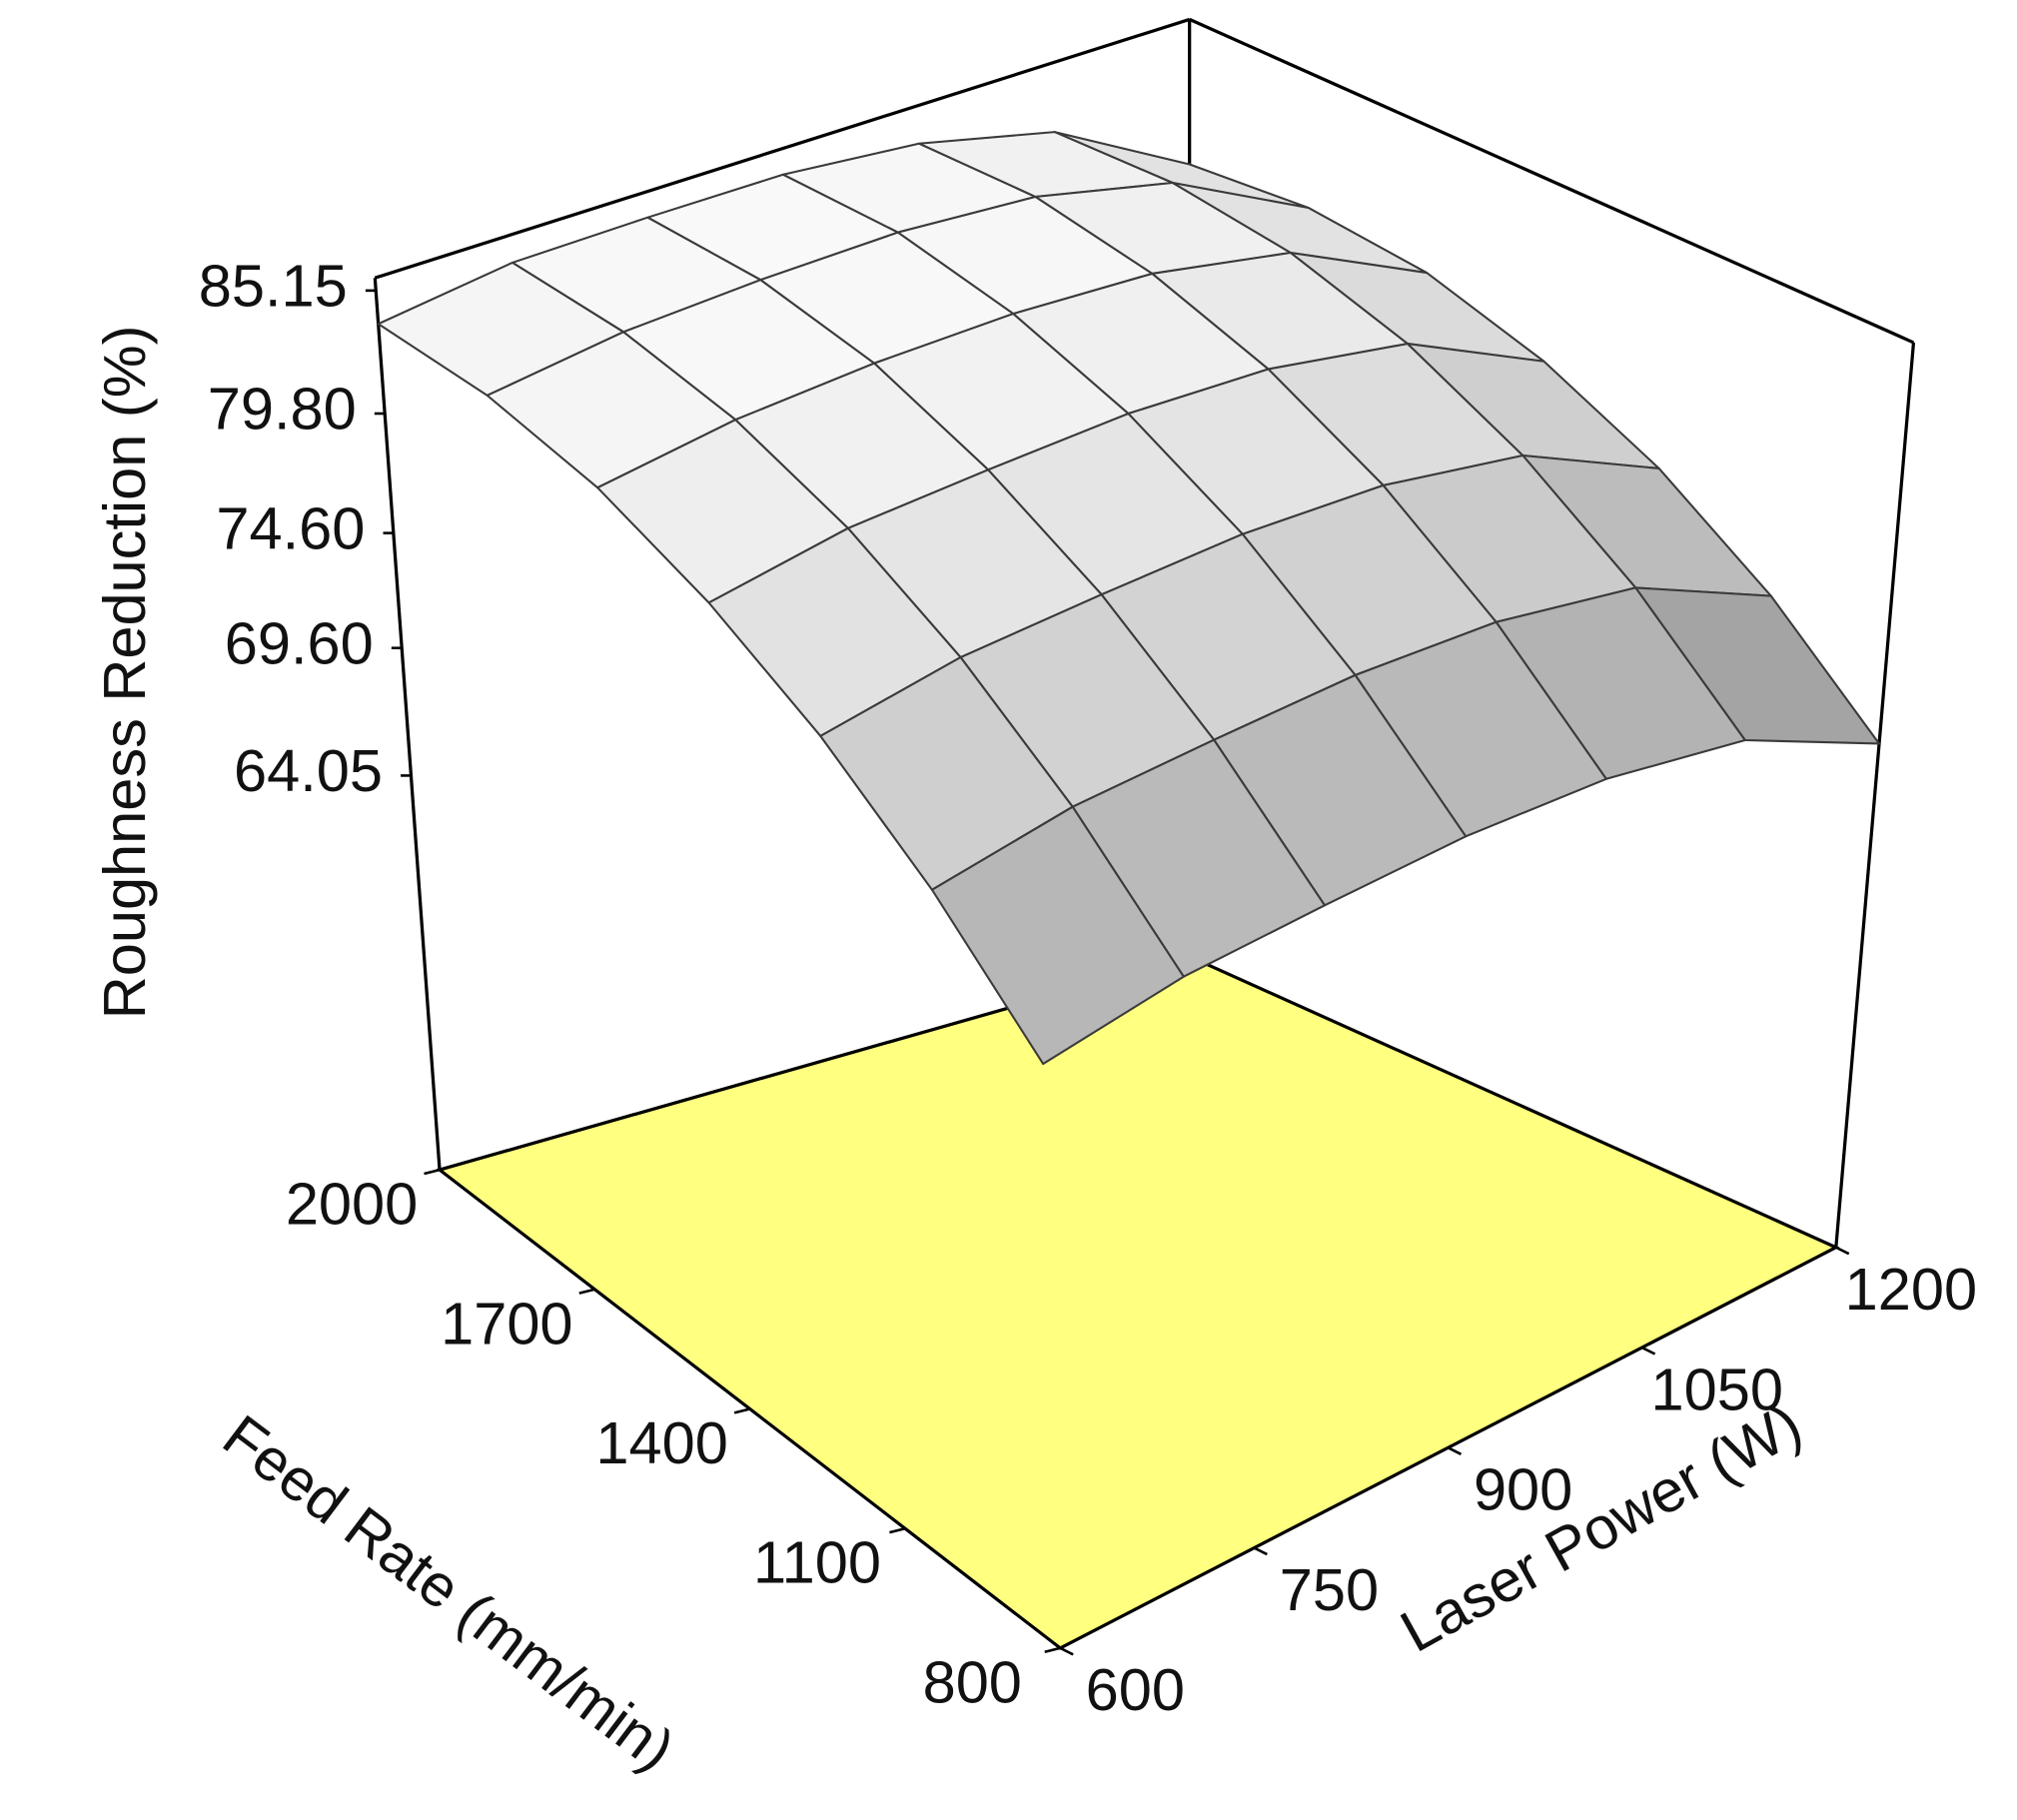 This screenshot has height=1820, width=2017. Describe the element at coordinates (290, 527) in the screenshot. I see `z-tick-label: 74.60` at that location.